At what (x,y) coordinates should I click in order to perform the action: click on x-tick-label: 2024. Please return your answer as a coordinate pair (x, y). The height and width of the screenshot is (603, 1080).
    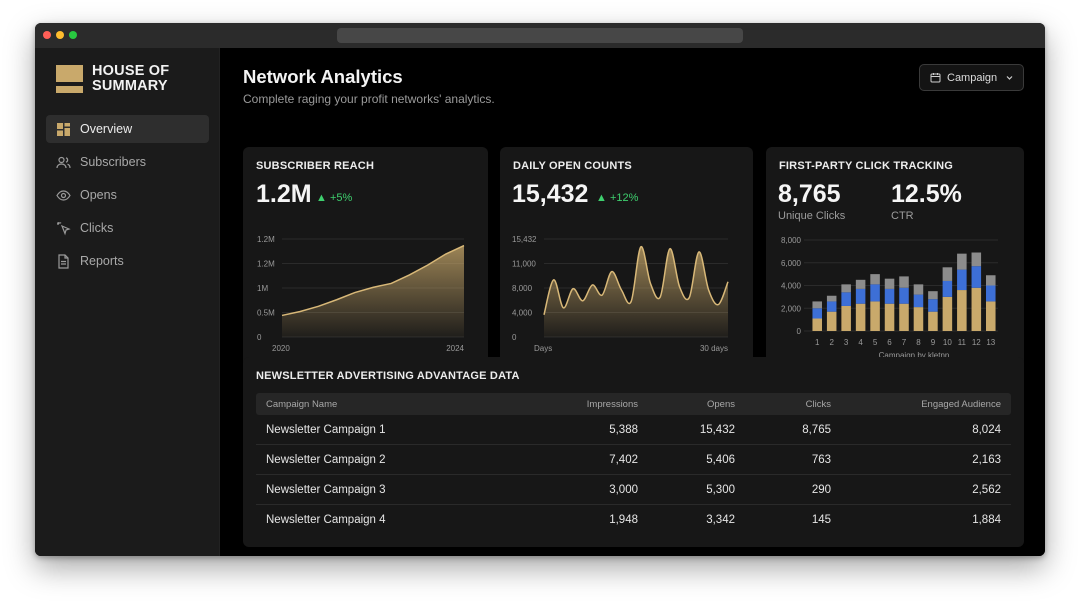
    Looking at the image, I should click on (455, 348).